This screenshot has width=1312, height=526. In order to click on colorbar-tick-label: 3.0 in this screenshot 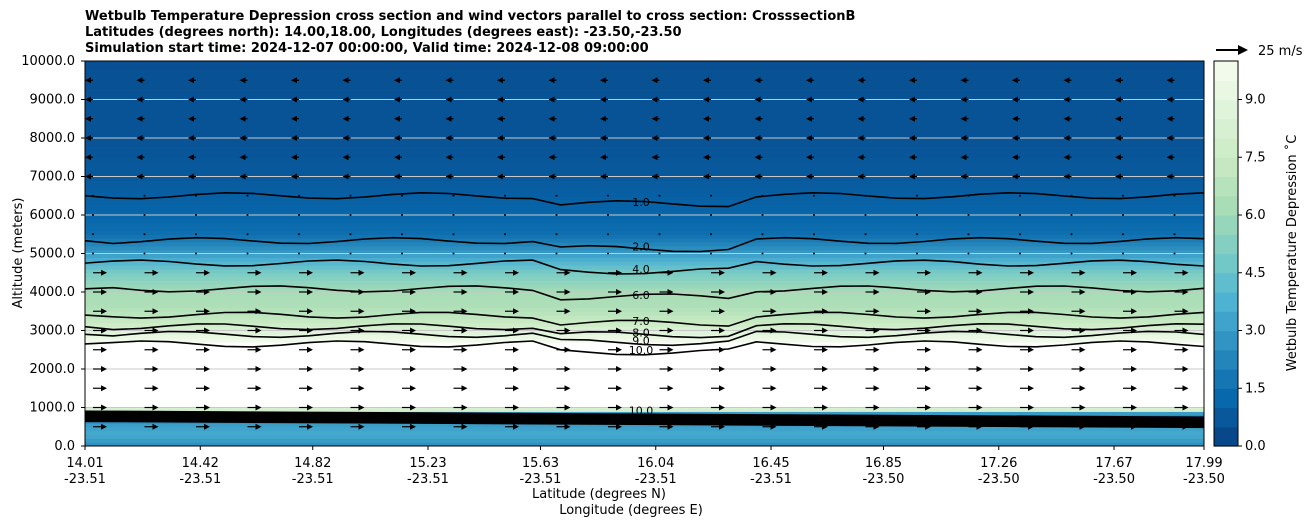, I will do `click(1255, 331)`.